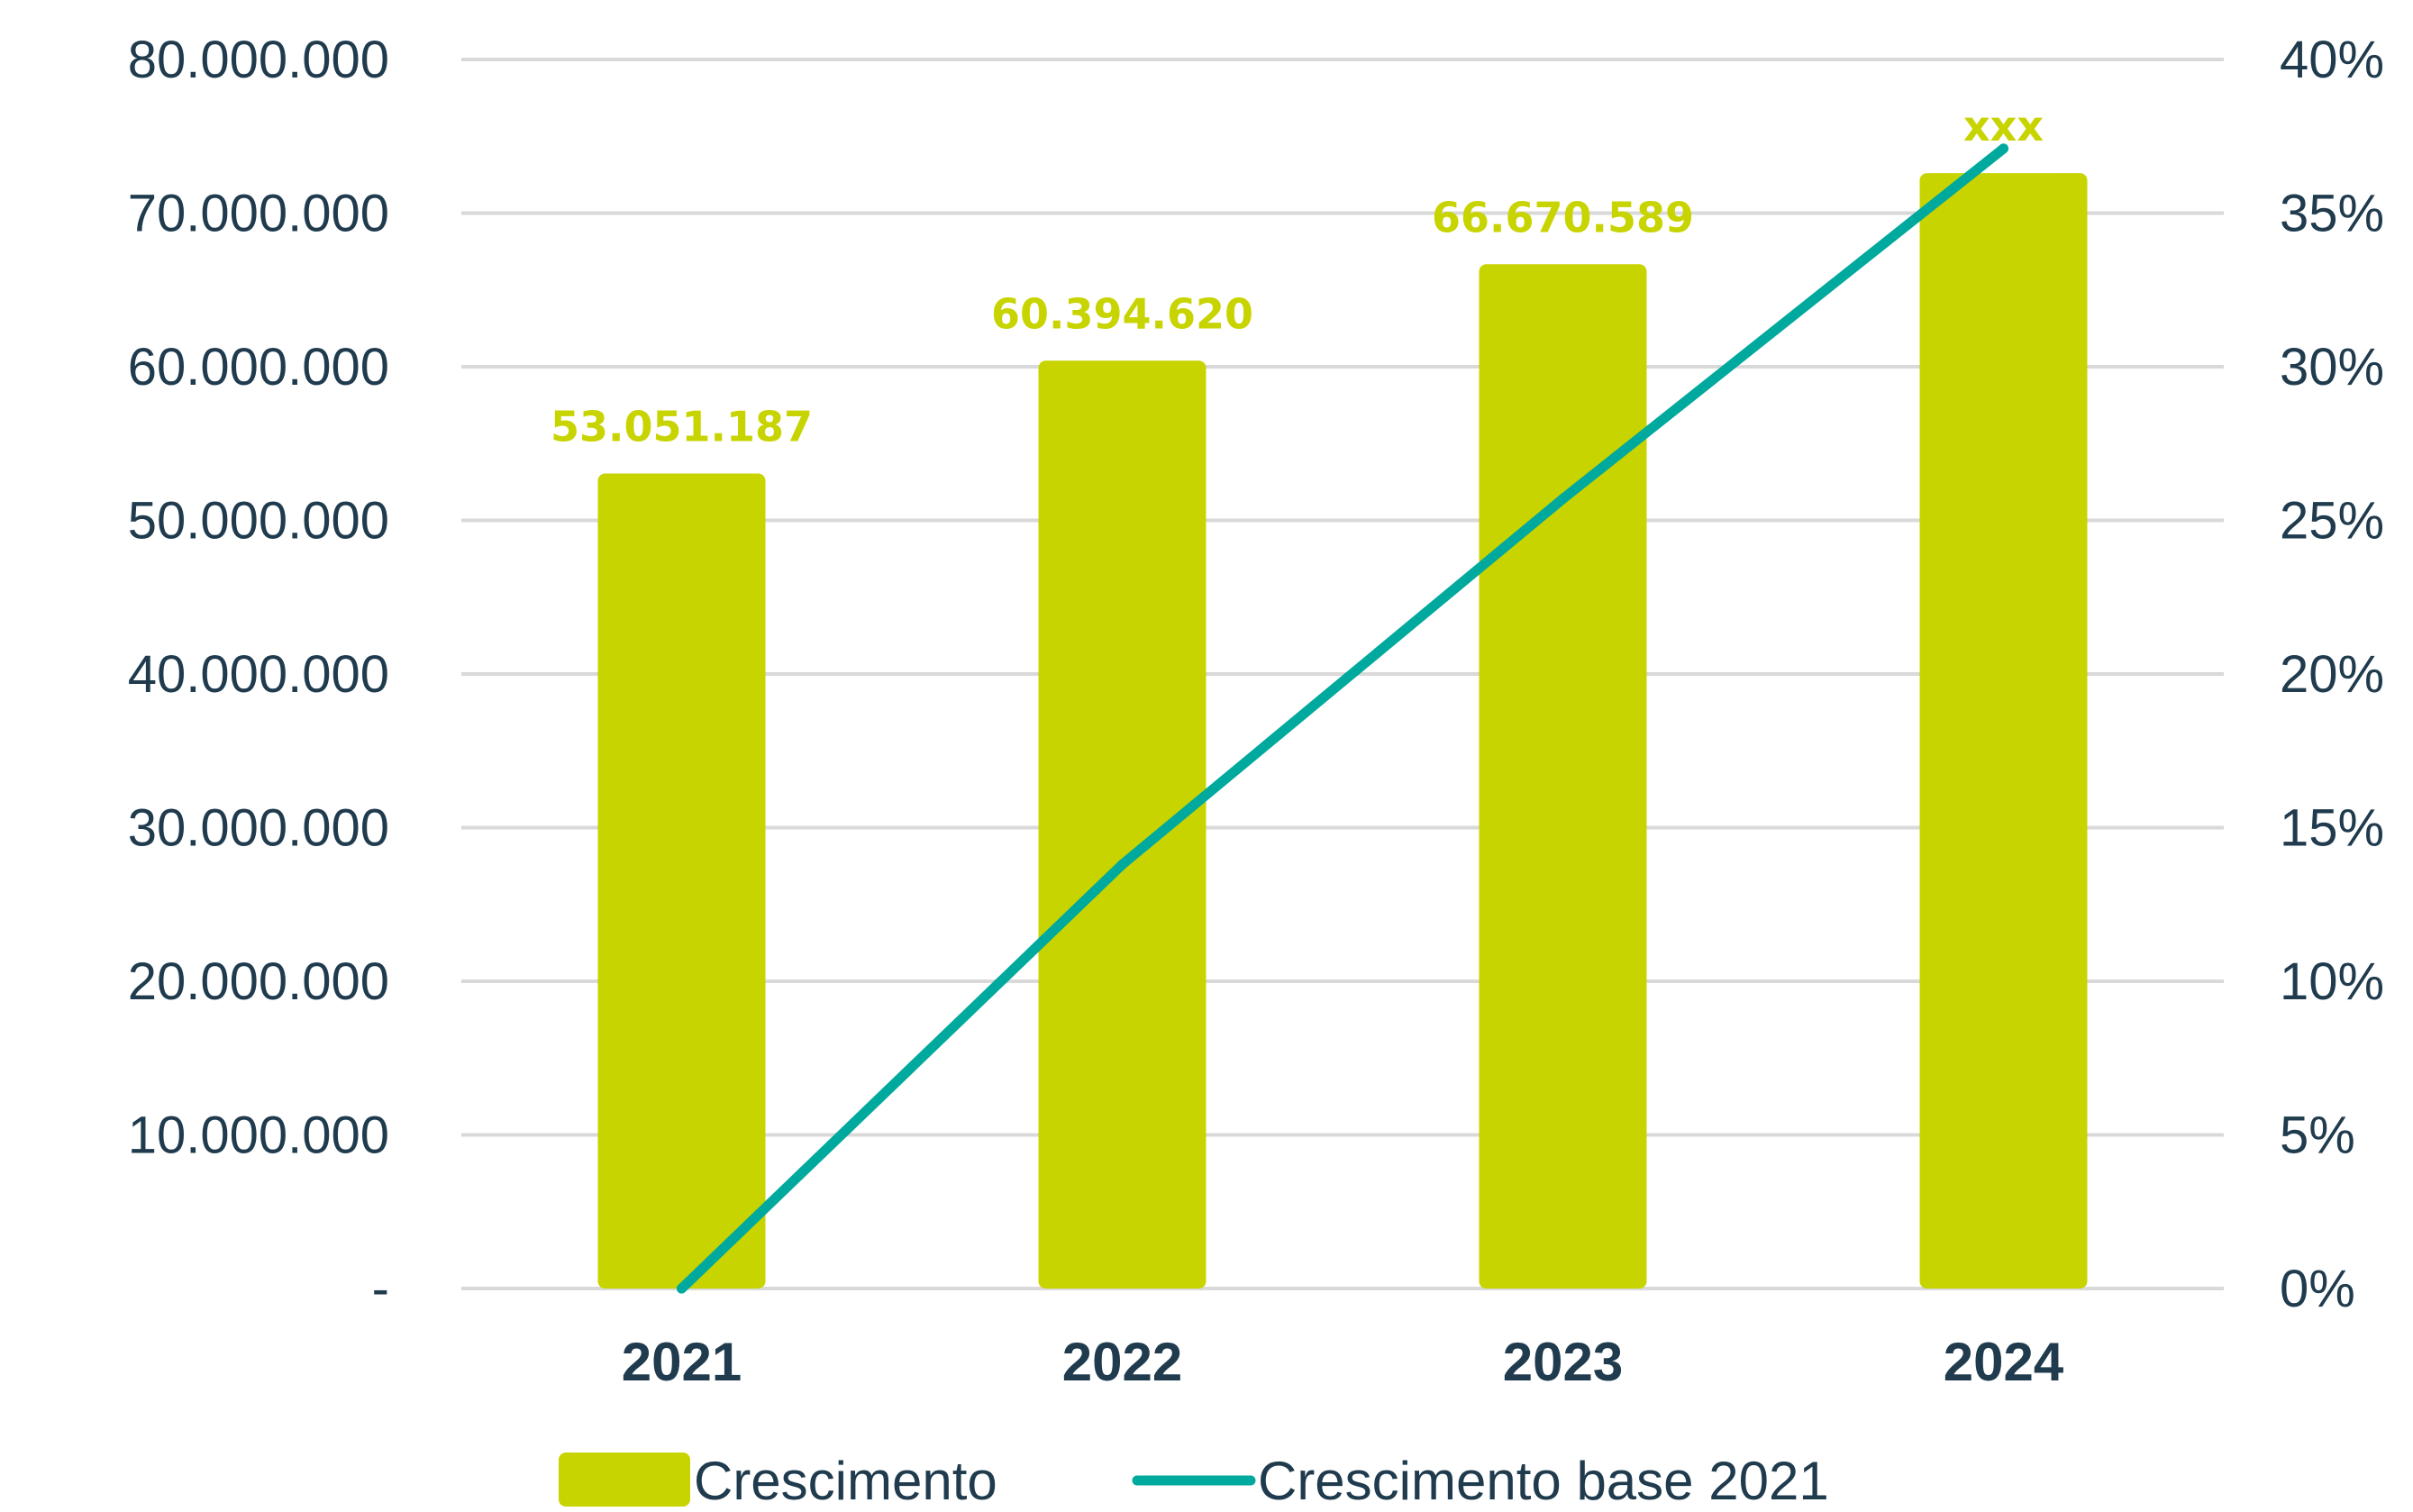  What do you see at coordinates (258, 521) in the screenshot?
I see `y-tick-label-left: 50.000.000` at bounding box center [258, 521].